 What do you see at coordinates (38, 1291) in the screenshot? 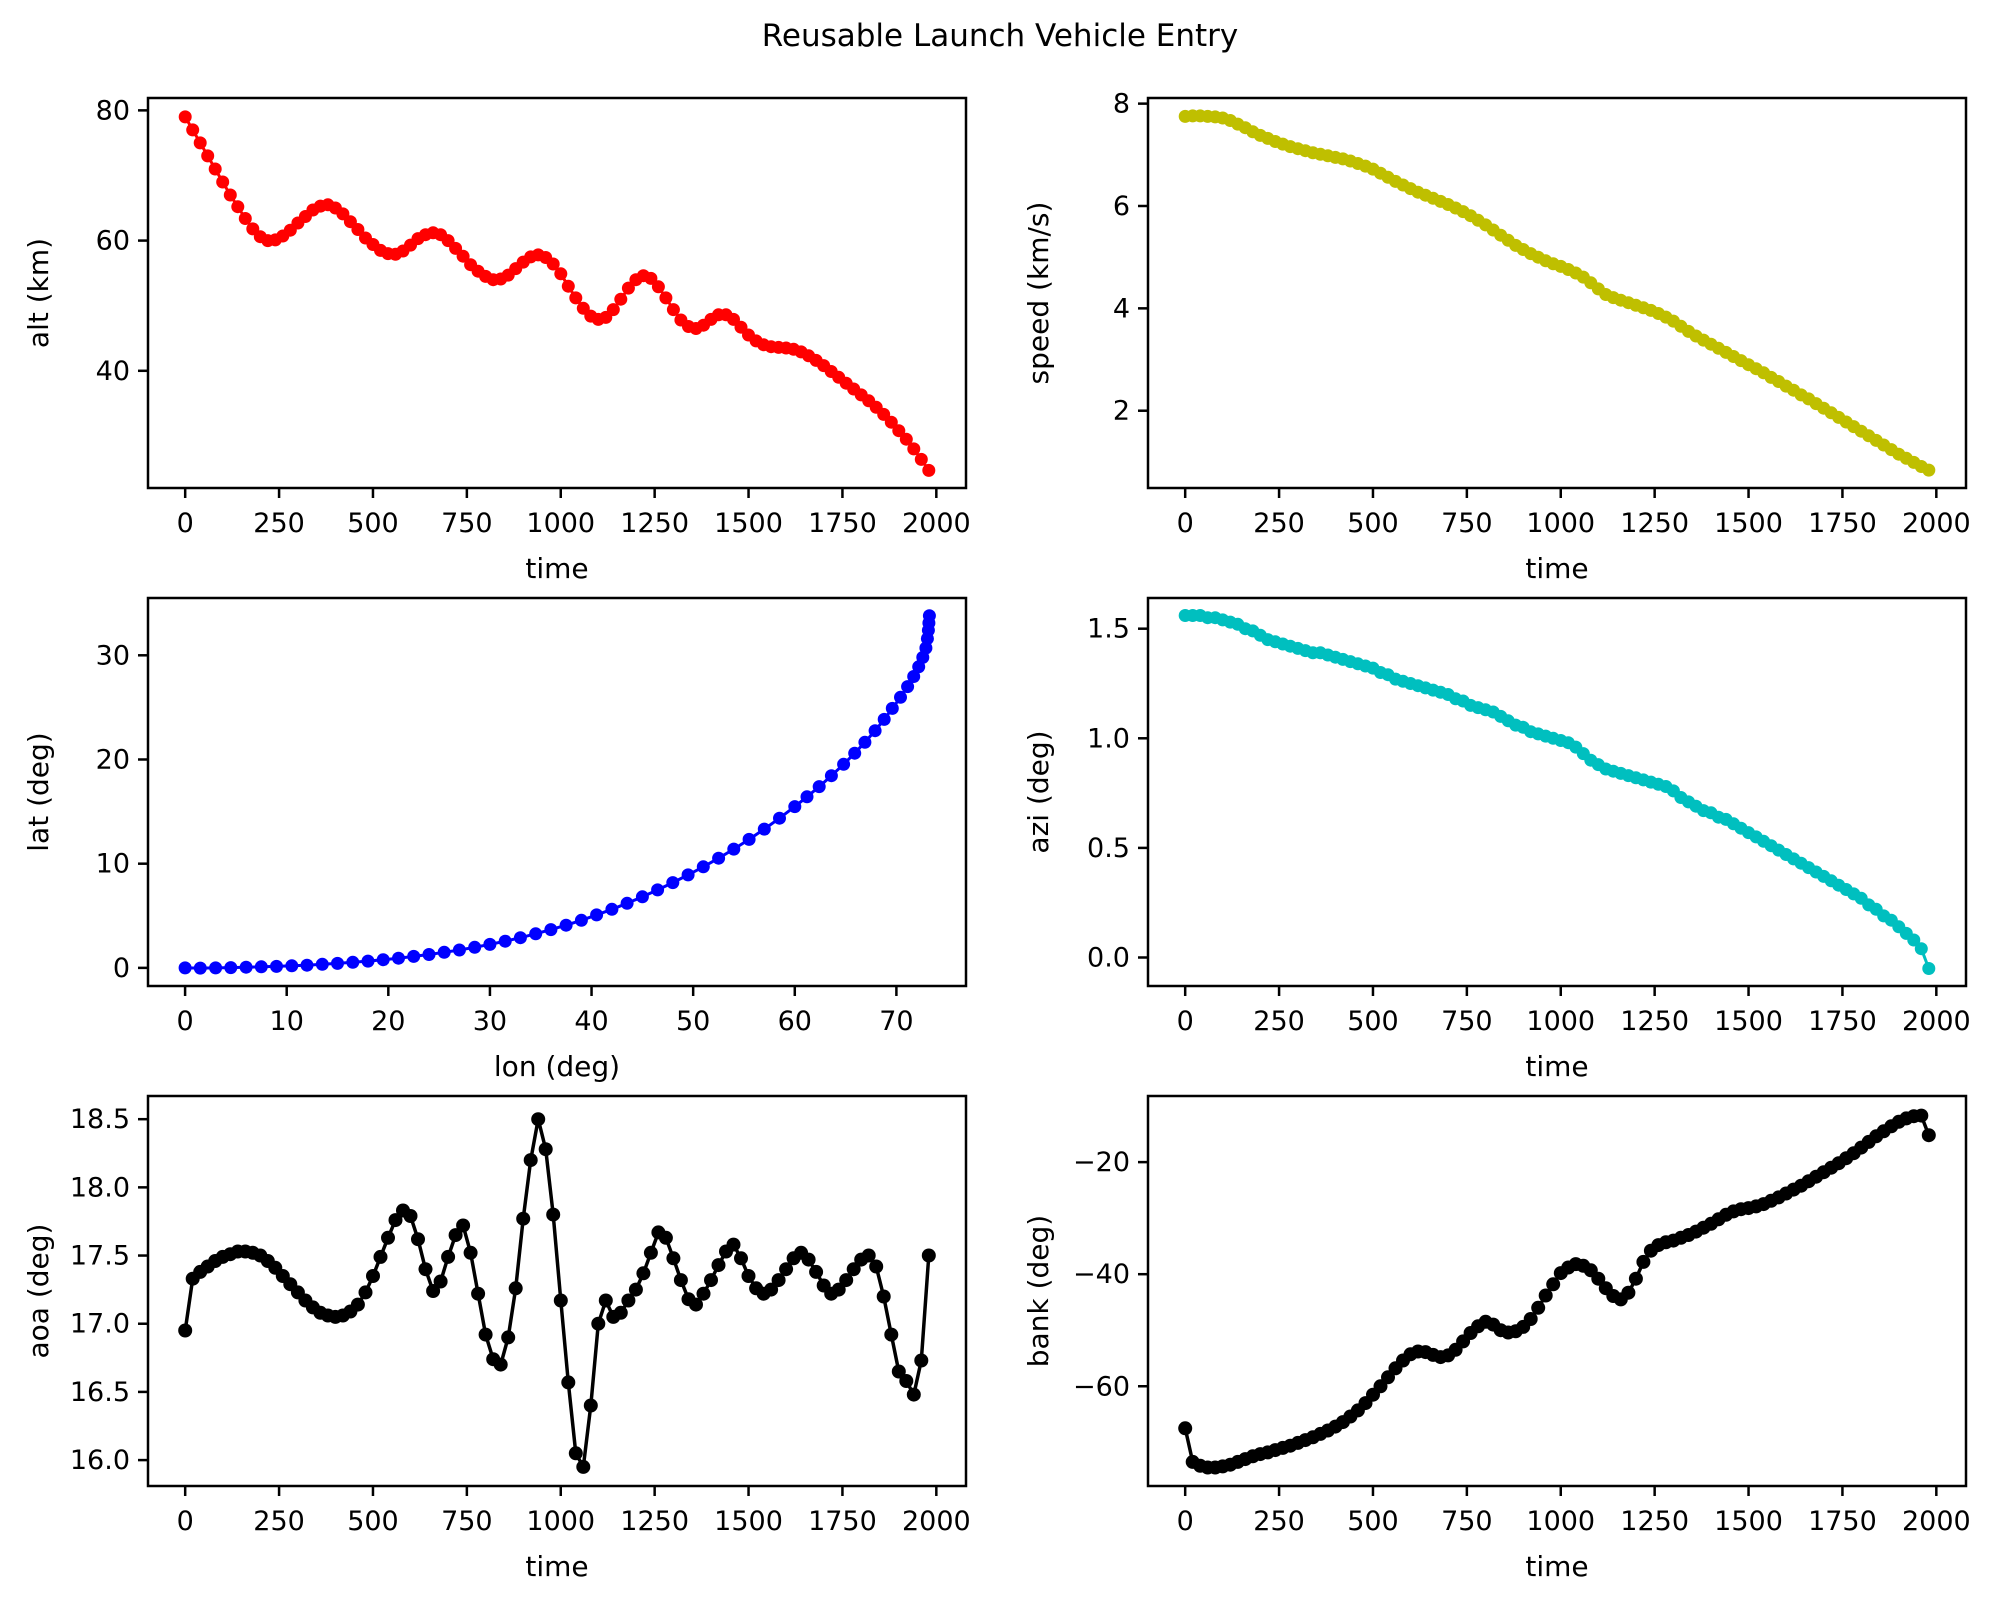
I see `y-axis-label: aoa (deg)` at bounding box center [38, 1291].